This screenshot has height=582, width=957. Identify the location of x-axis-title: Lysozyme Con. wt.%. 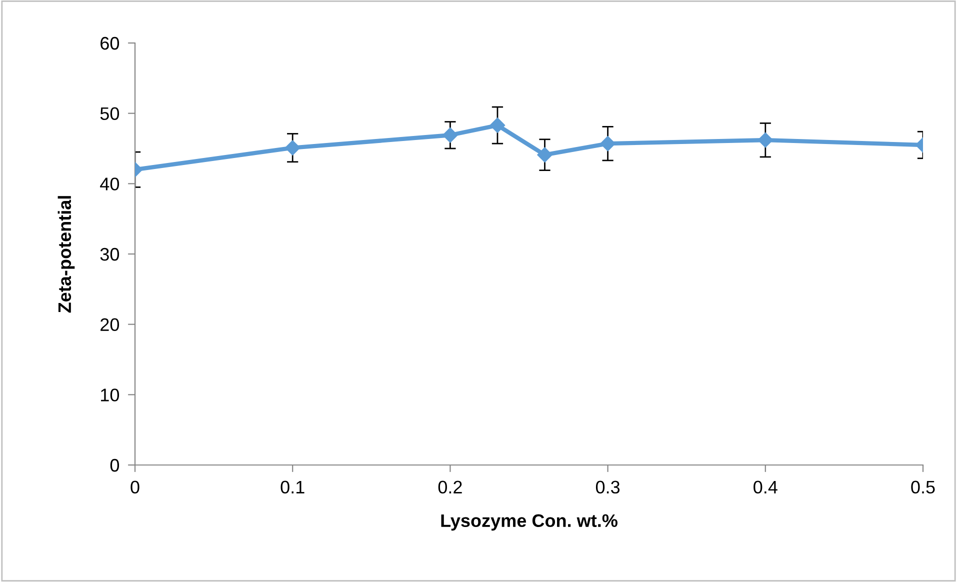
(529, 522).